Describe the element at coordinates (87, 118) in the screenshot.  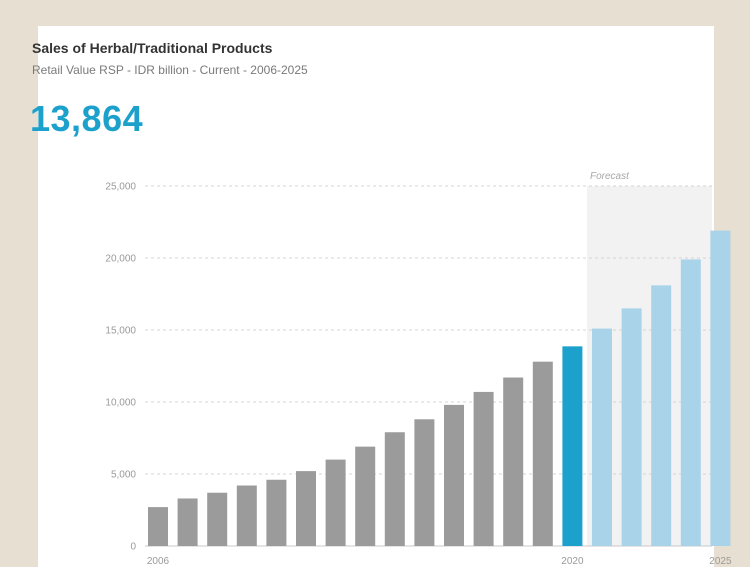
I see `headline-value: 13,864` at that location.